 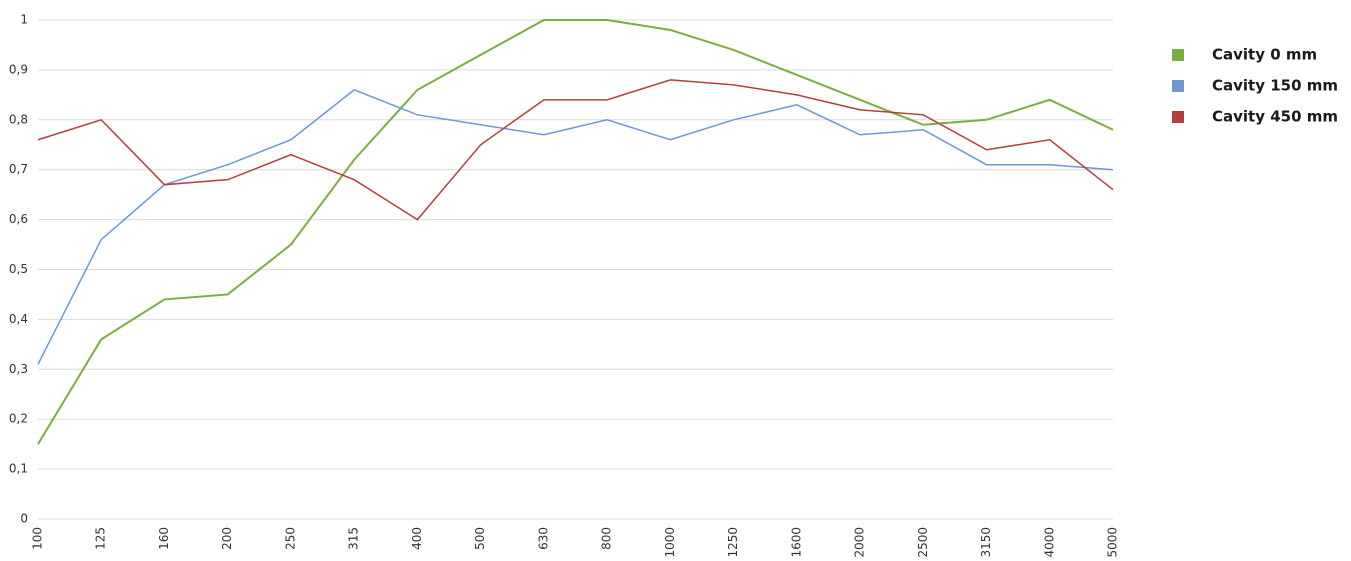 What do you see at coordinates (18, 119) in the screenshot?
I see `y-tick-label: 0,8` at bounding box center [18, 119].